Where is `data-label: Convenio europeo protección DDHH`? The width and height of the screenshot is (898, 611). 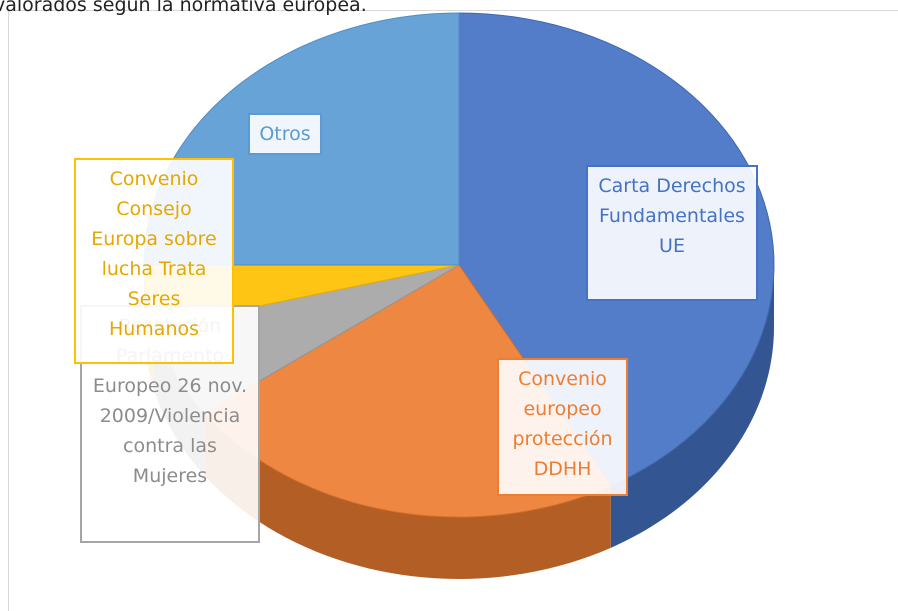
data-label: Convenio europeo protección DDHH is located at coordinates (562, 427).